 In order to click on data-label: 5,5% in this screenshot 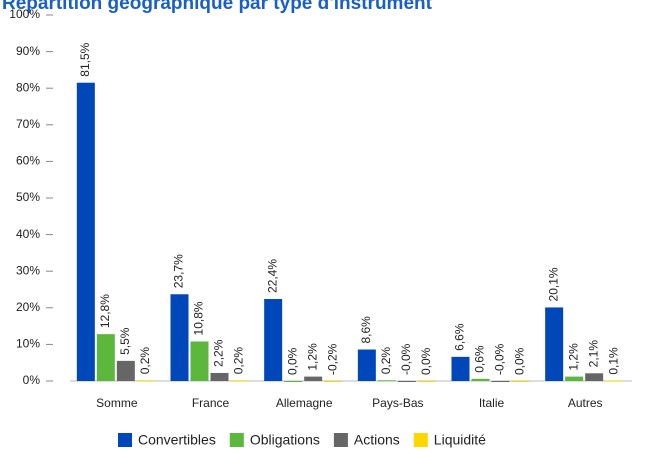, I will do `click(125, 341)`.